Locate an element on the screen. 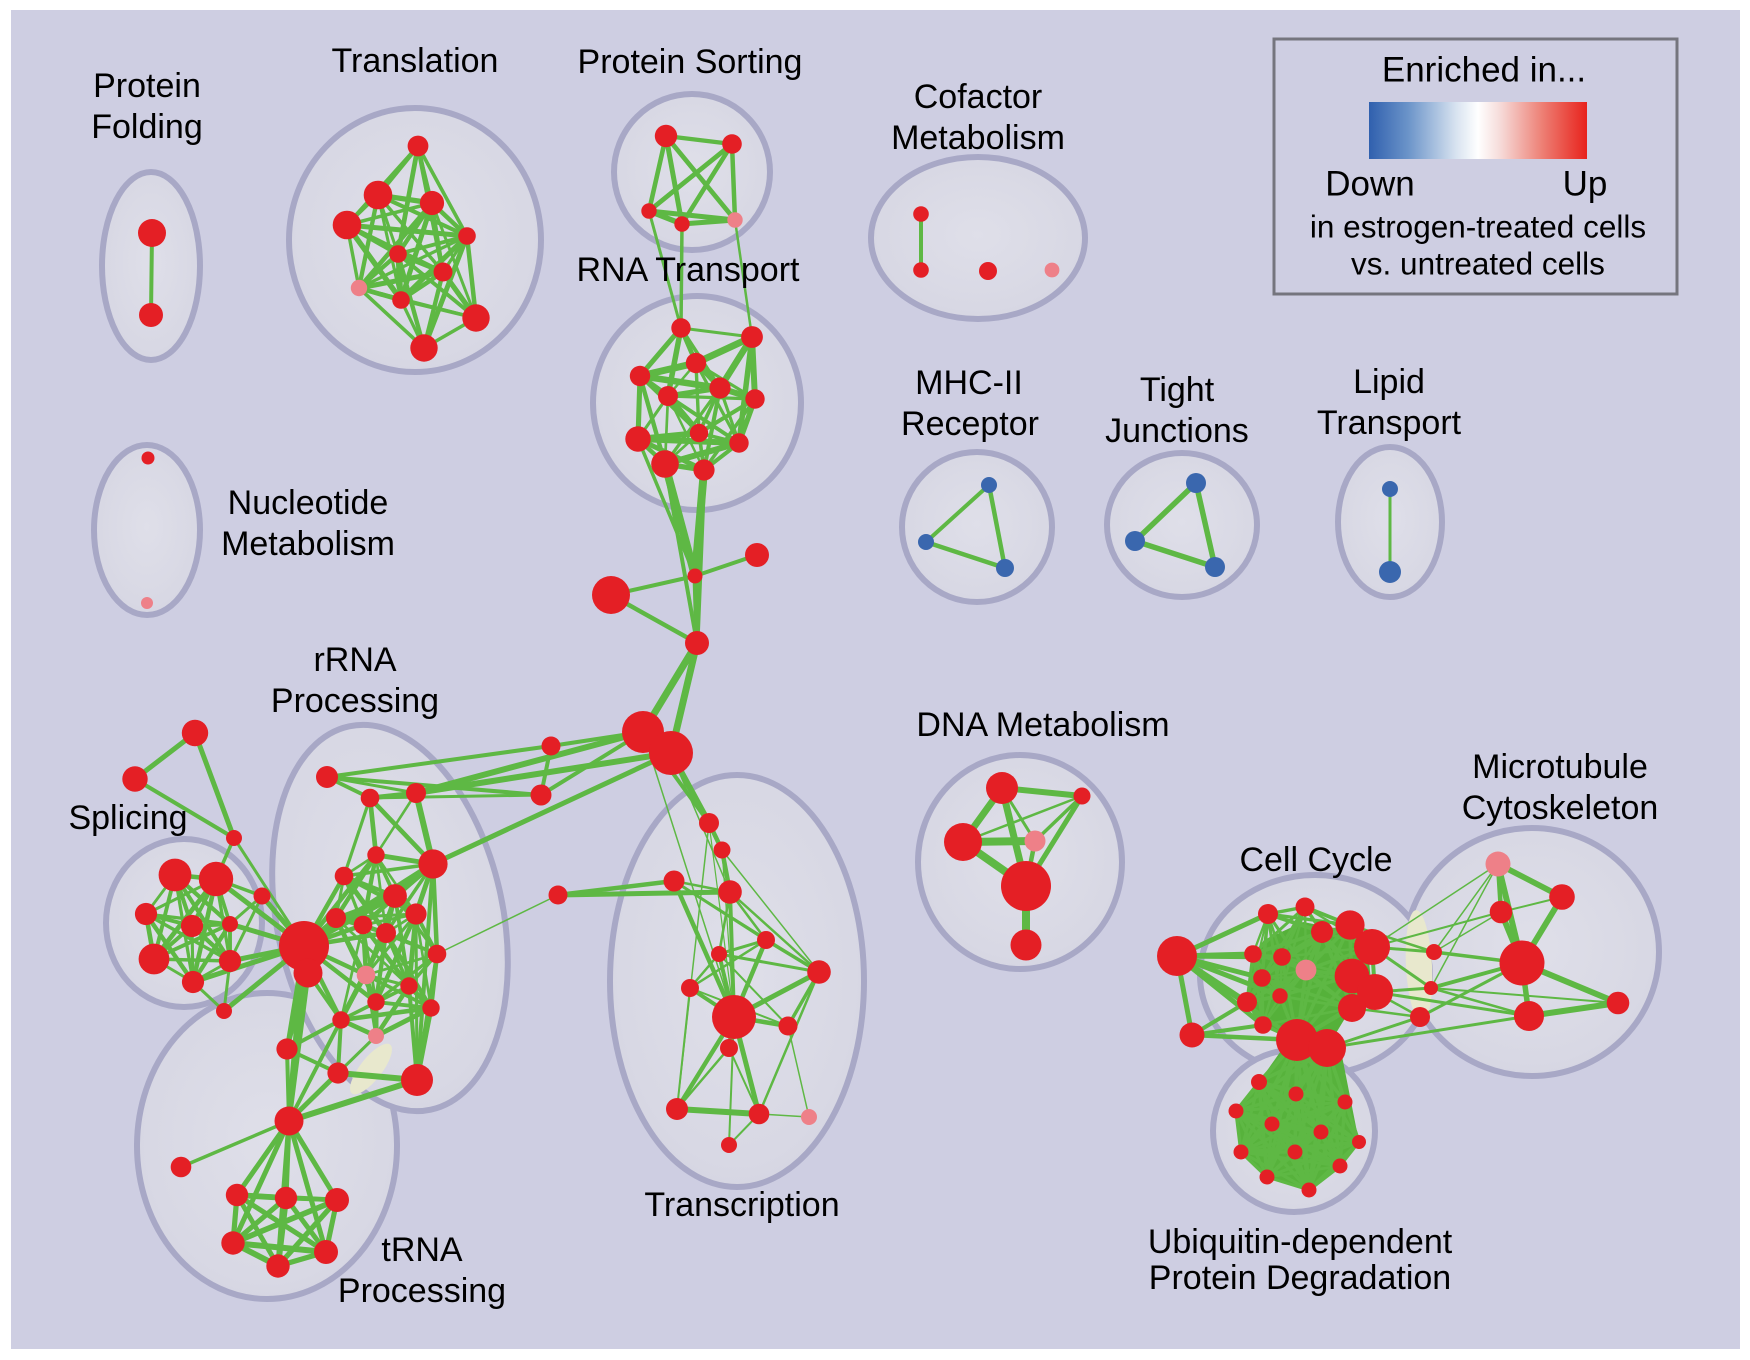 This screenshot has height=1360, width=1750. svg-text: Receptor is located at coordinates (970, 424).